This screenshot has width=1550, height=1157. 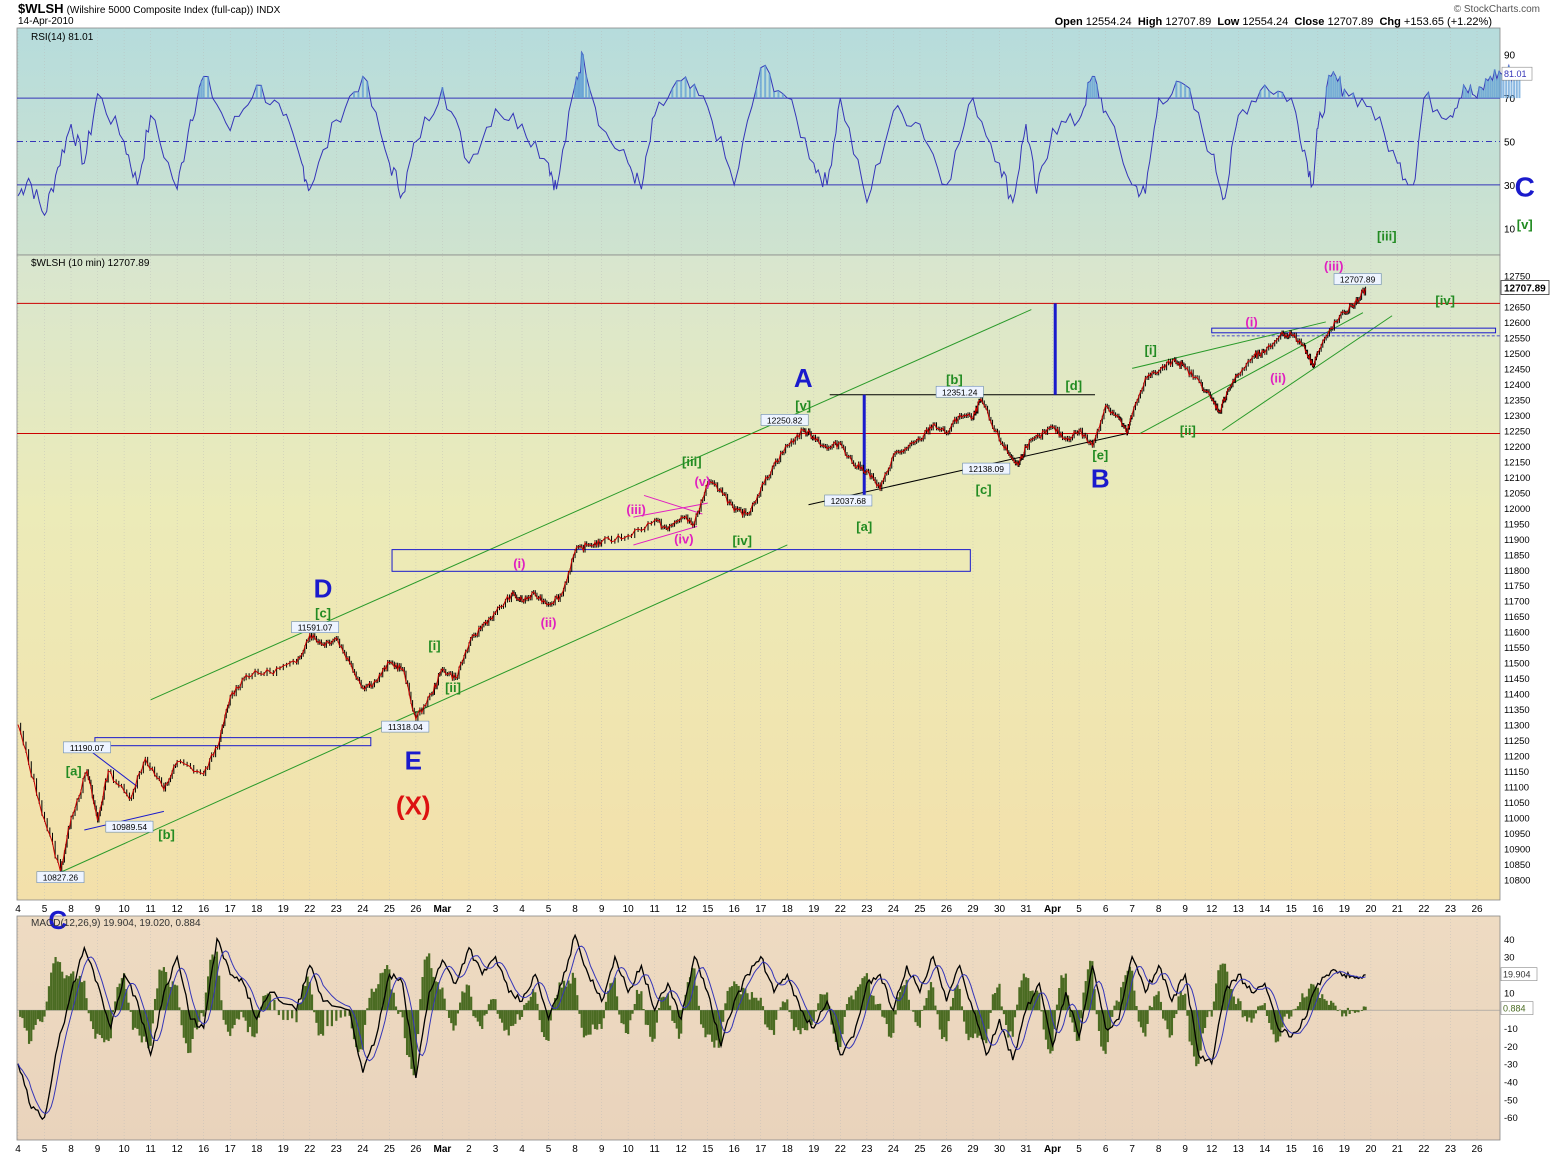 I want to click on macd-tick-label: -30, so click(x=1511, y=1065).